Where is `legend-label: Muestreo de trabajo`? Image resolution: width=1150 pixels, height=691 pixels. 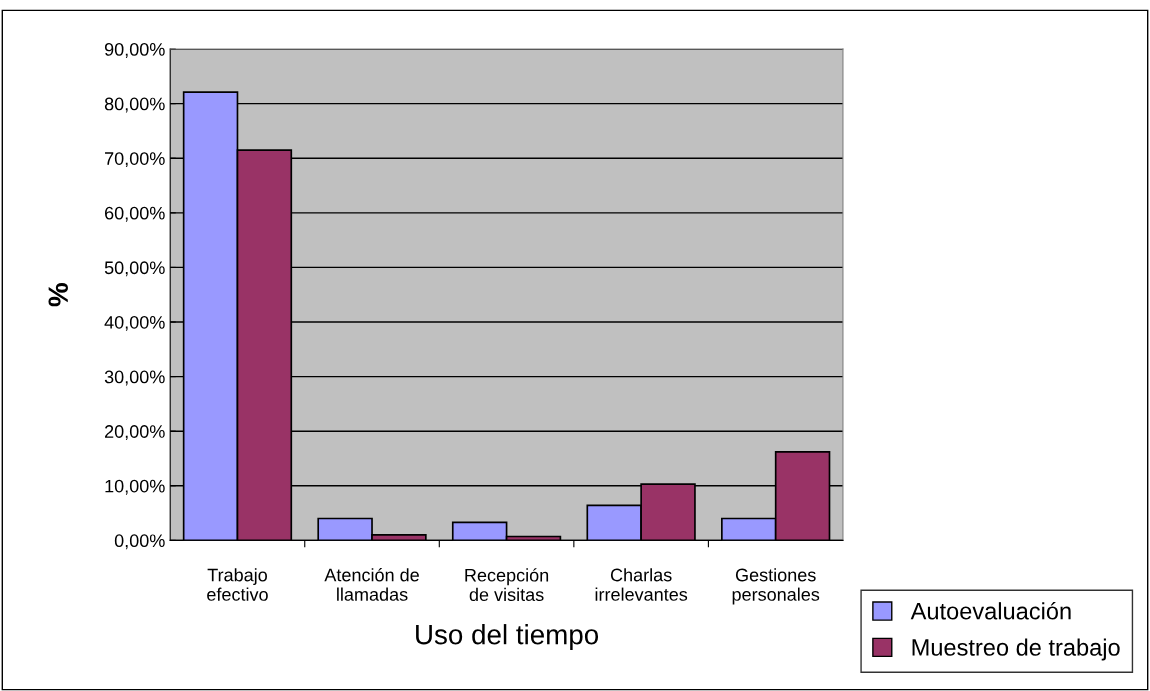 legend-label: Muestreo de trabajo is located at coordinates (1016, 649).